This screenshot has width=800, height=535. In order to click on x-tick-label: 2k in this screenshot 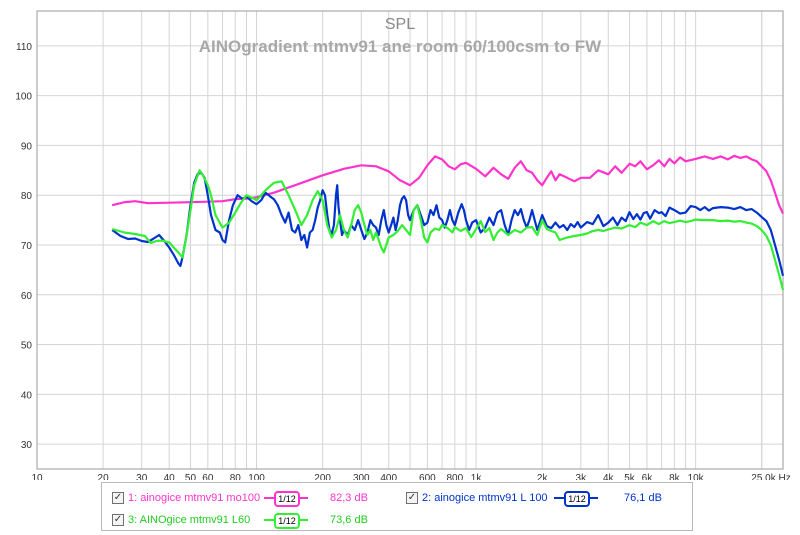, I will do `click(543, 476)`.